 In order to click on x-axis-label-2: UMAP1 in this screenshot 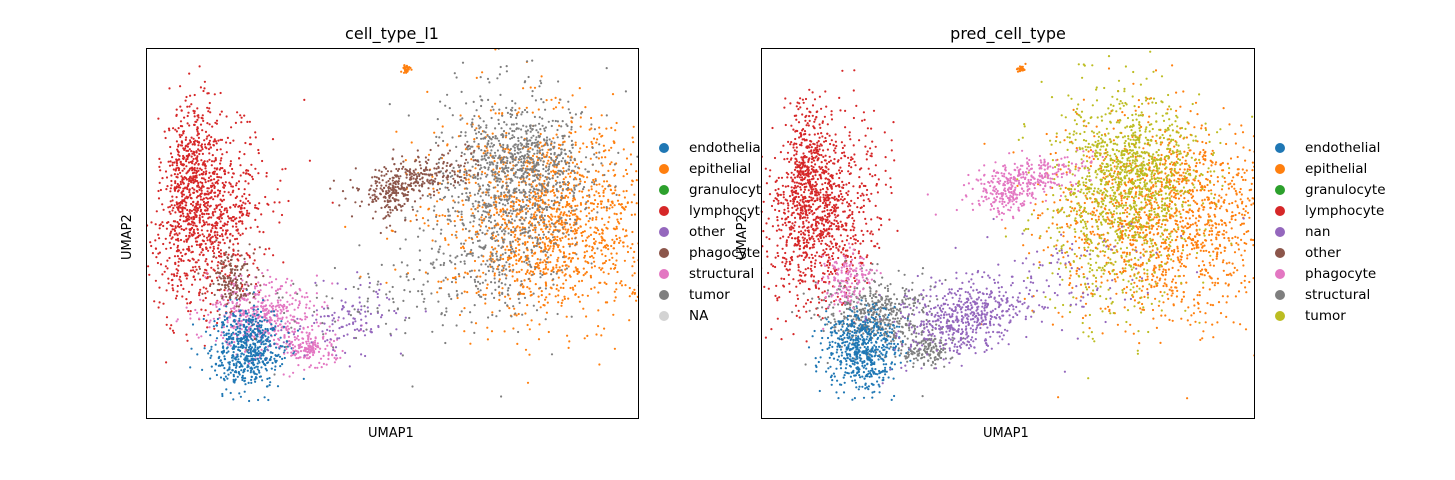, I will do `click(1006, 433)`.